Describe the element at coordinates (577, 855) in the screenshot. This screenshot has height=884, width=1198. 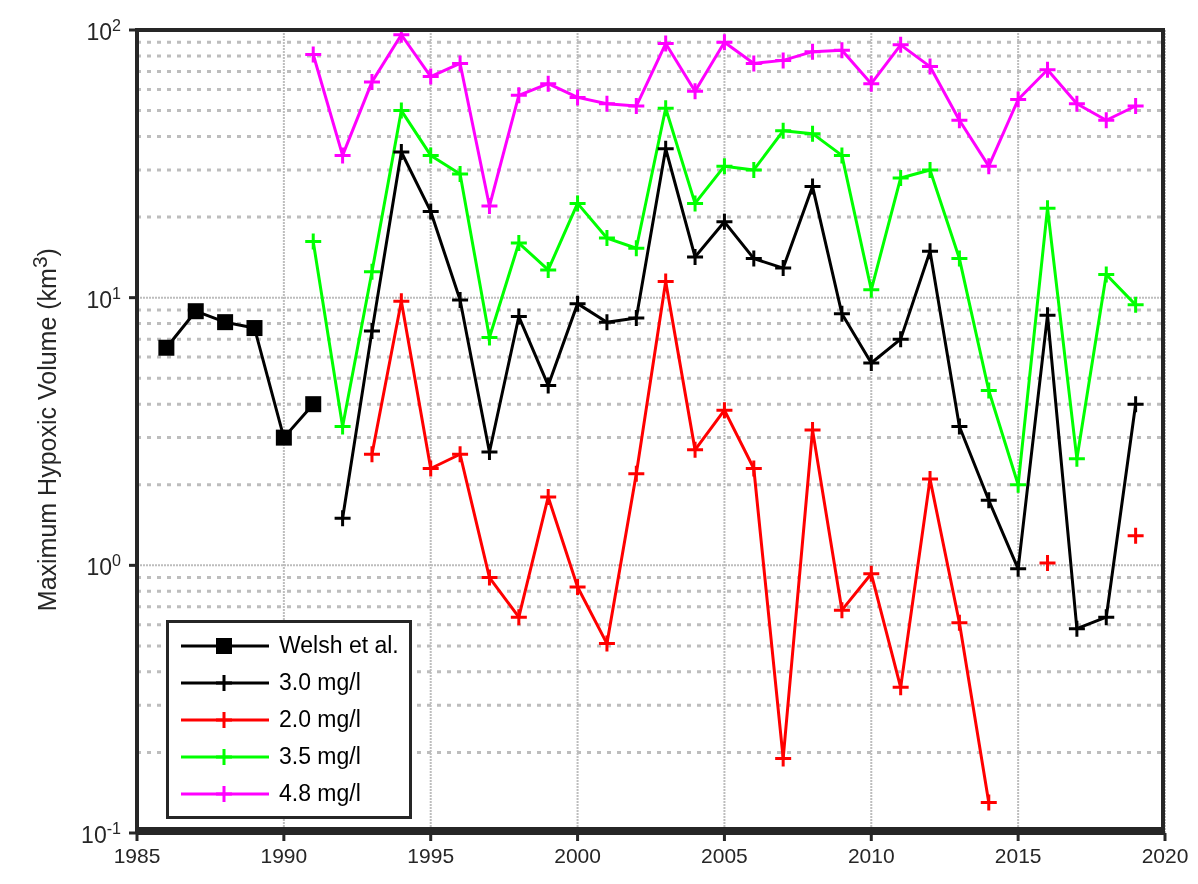
I see `x-tick-label: 2000` at that location.